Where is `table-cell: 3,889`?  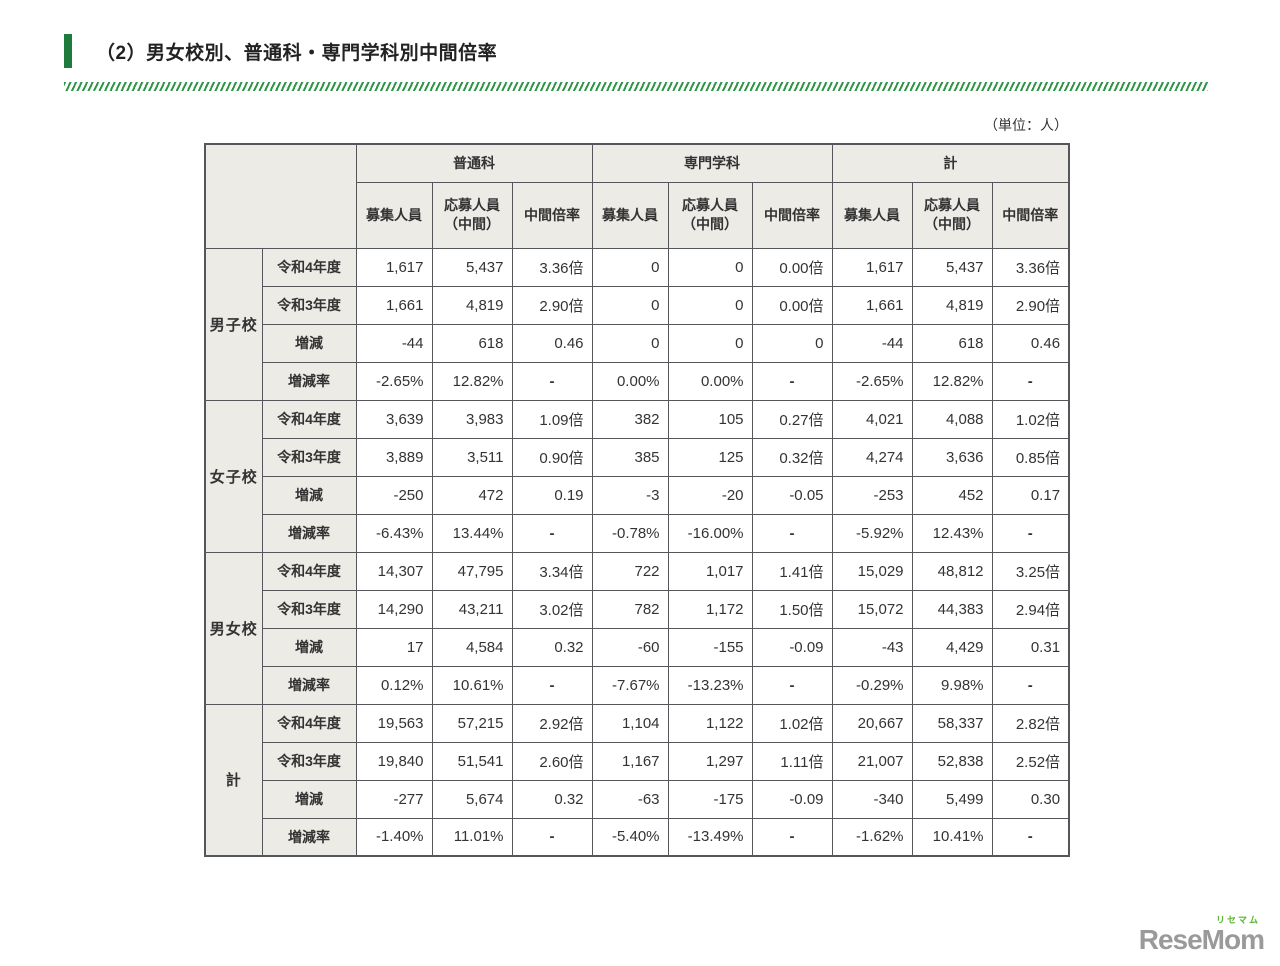
table-cell: 3,889 is located at coordinates (394, 457).